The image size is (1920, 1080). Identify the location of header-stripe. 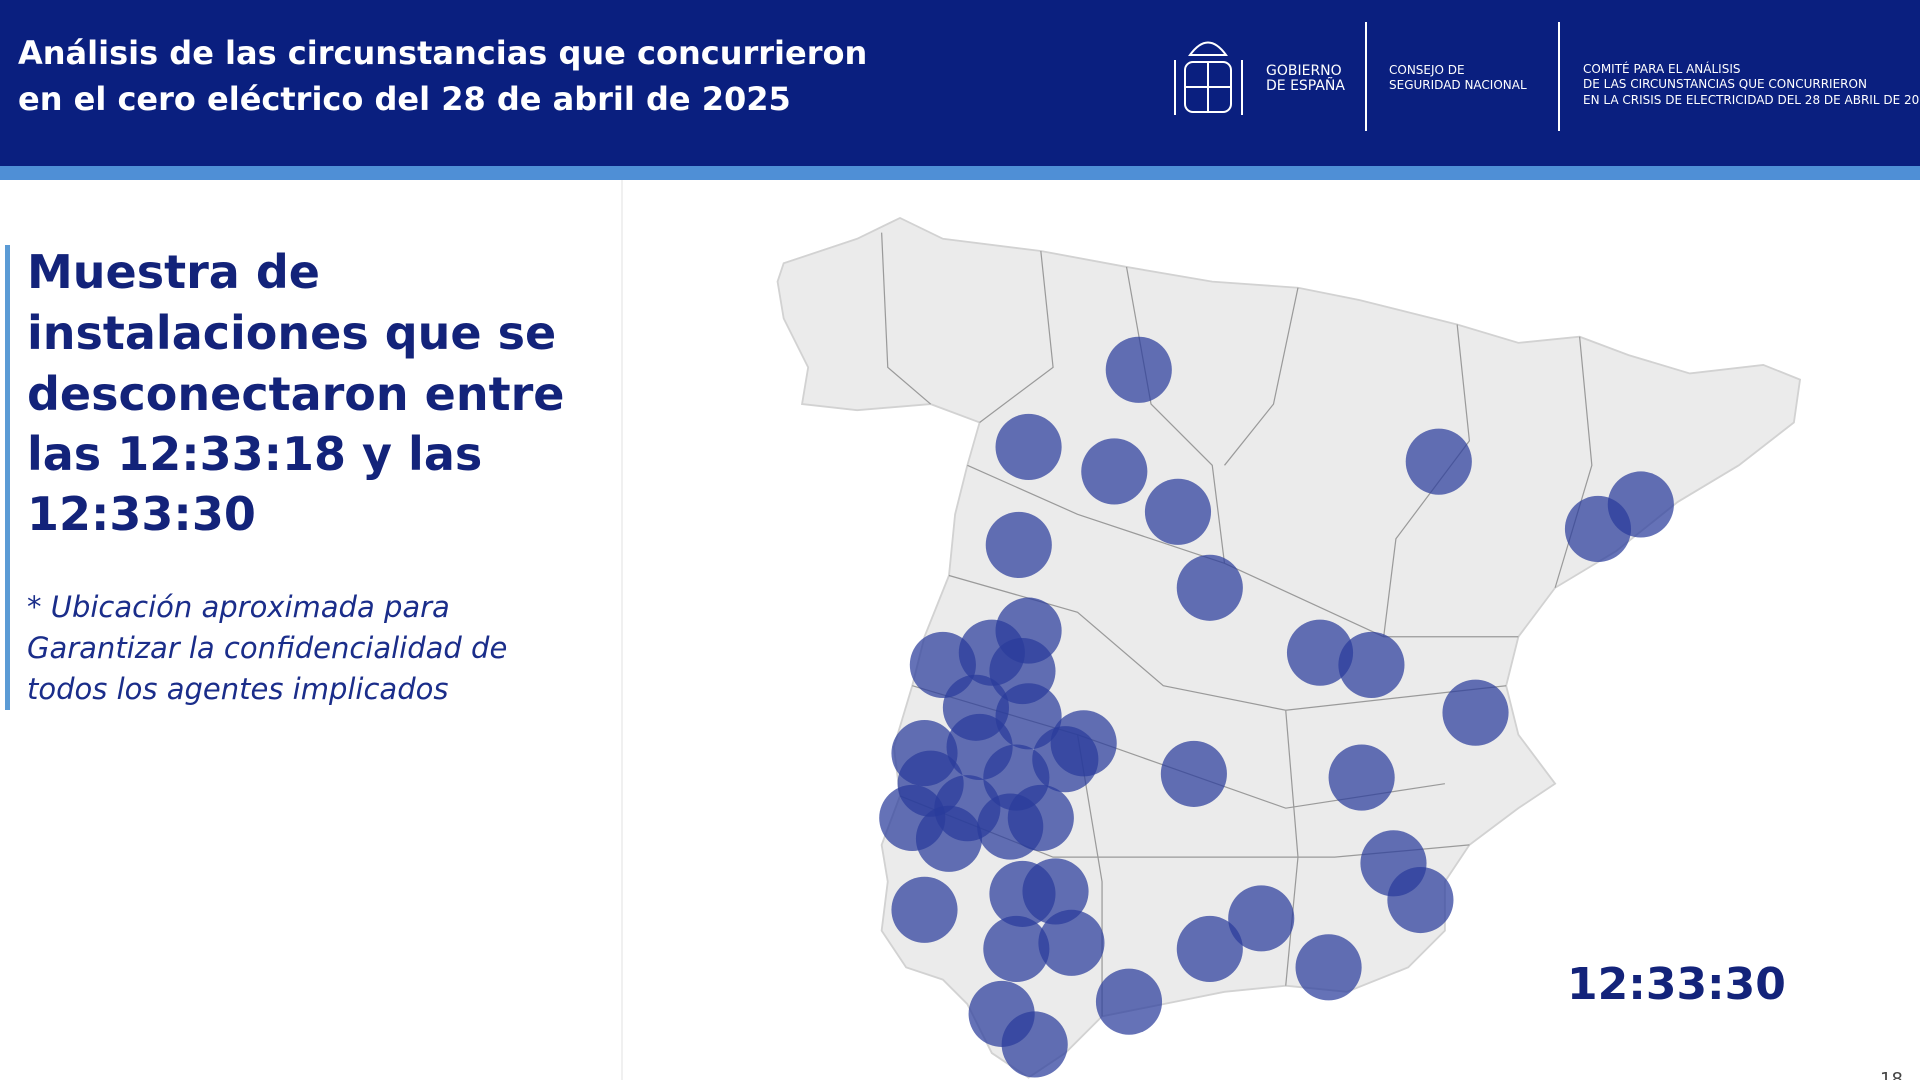
(960, 173).